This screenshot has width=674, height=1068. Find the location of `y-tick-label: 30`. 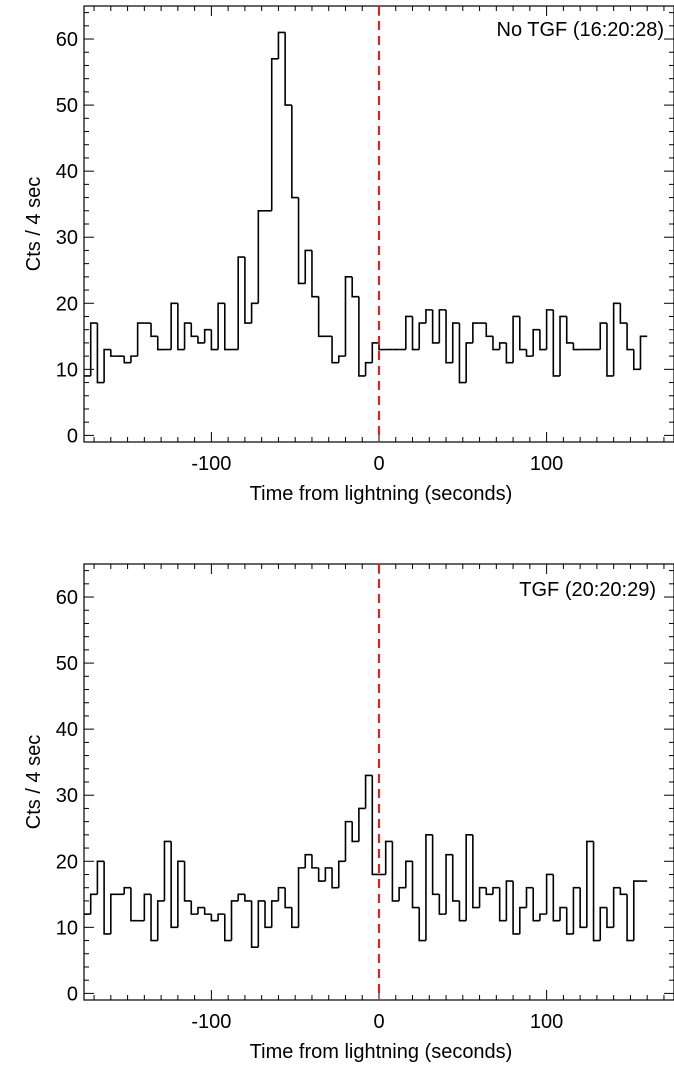

y-tick-label: 30 is located at coordinates (67, 238).